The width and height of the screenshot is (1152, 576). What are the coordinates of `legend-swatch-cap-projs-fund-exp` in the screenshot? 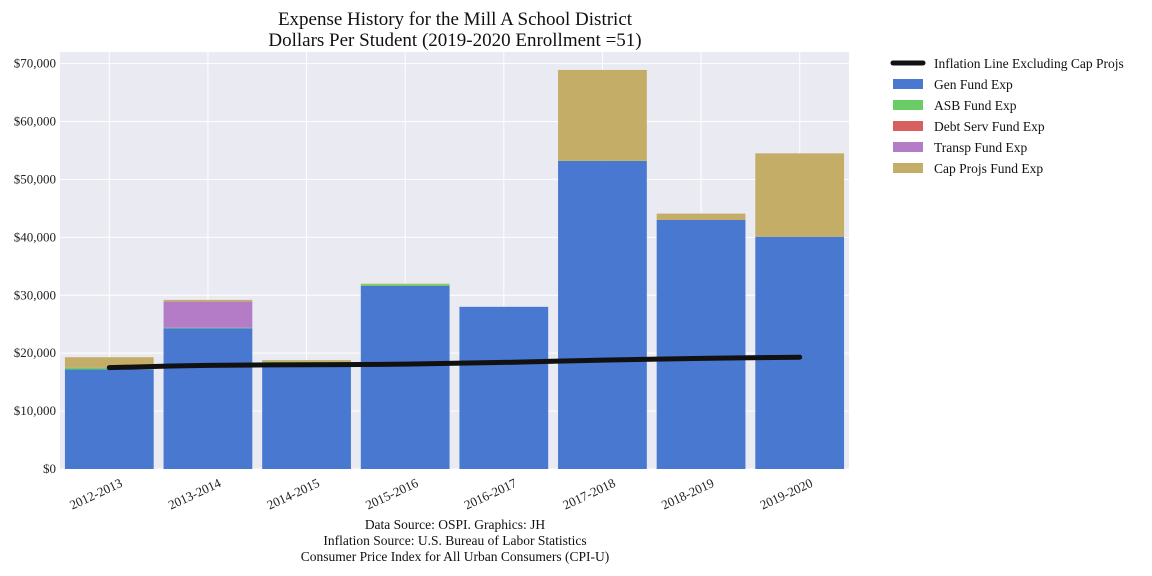 It's located at (908, 168).